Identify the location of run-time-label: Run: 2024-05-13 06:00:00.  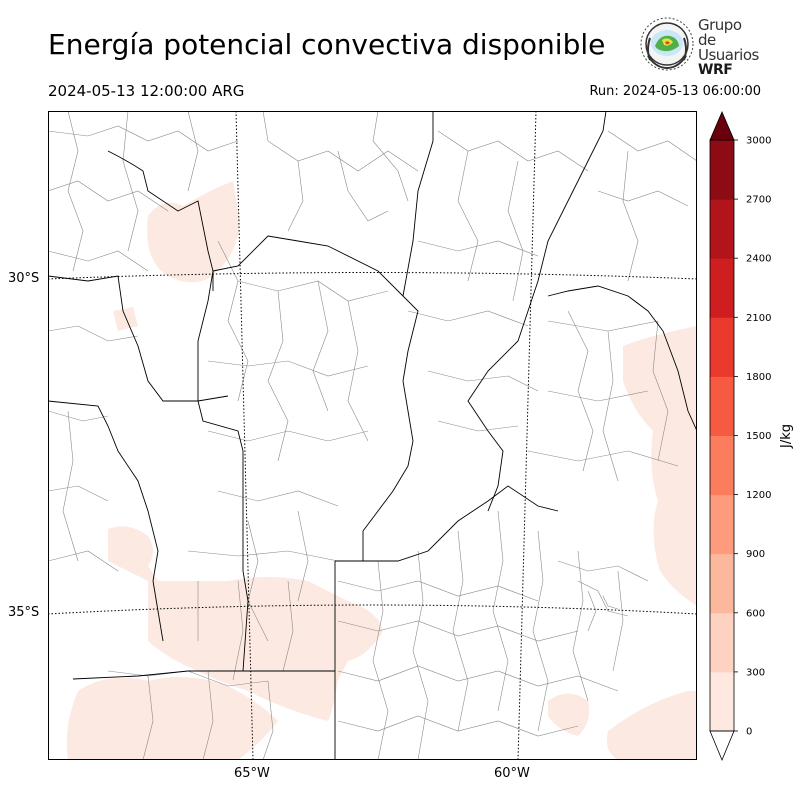
(675, 91).